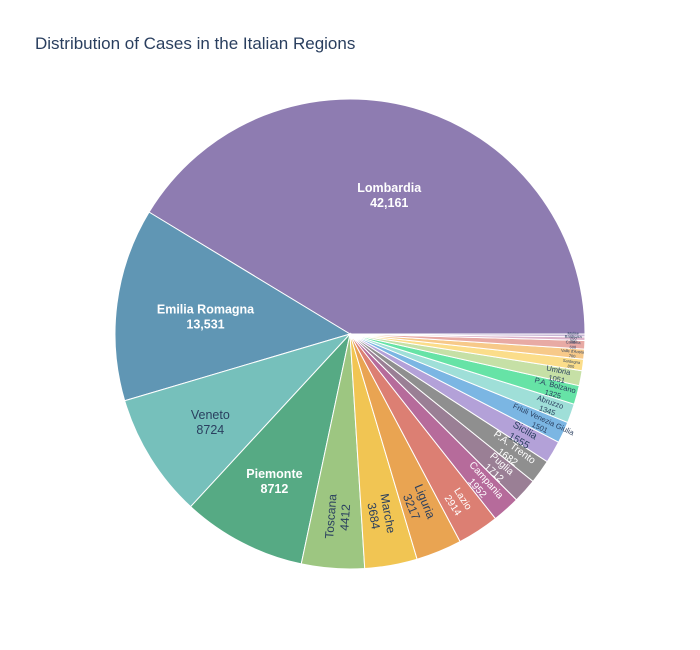  What do you see at coordinates (571, 364) in the screenshot?
I see `slice-label: Sardegna800` at bounding box center [571, 364].